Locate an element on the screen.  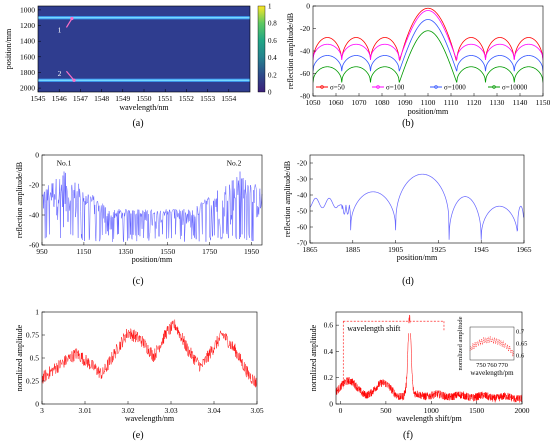
x-tick-label: 1950 is located at coordinates (251, 251).